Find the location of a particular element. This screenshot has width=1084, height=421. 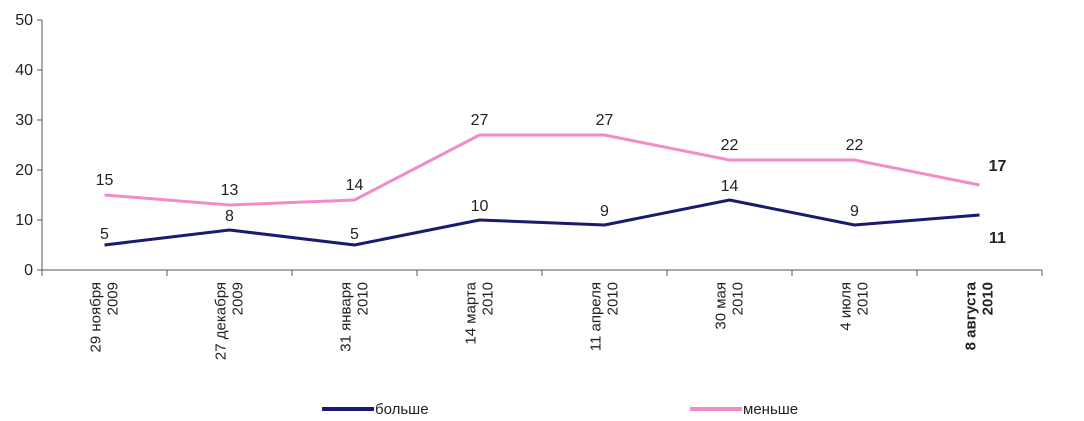

x-tick-label: 29 ноября2009 is located at coordinates (105, 317).